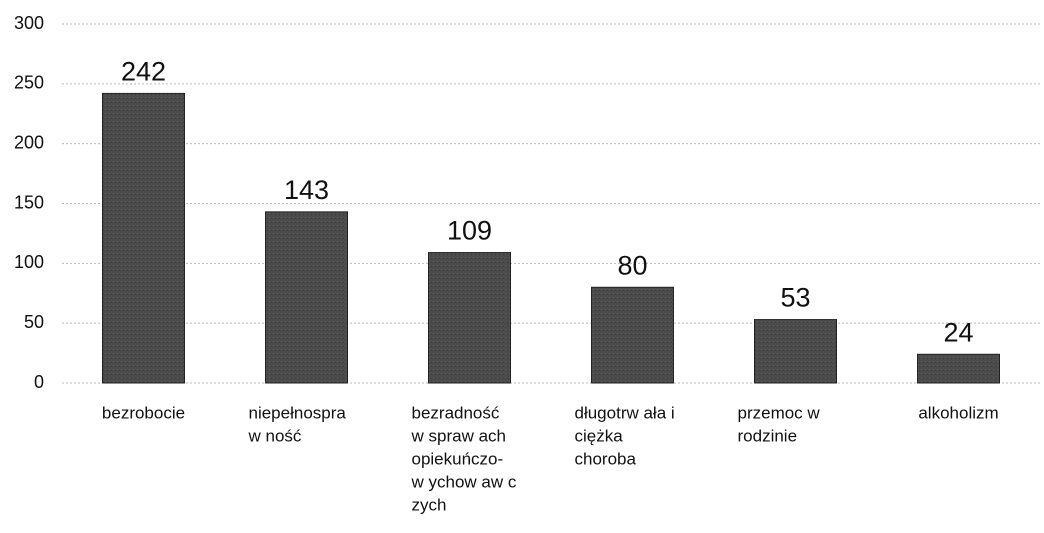 The image size is (1044, 533). What do you see at coordinates (779, 412) in the screenshot?
I see `x-tick-label: przemoc w` at bounding box center [779, 412].